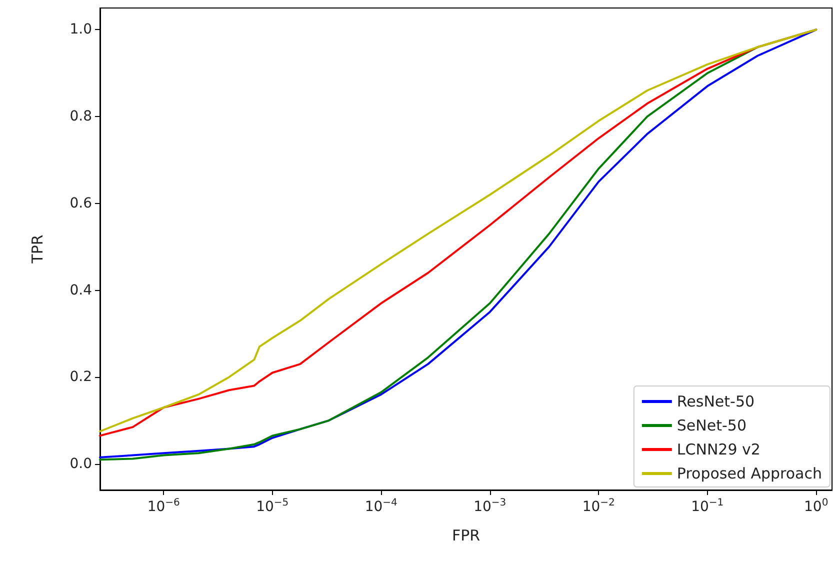 Image resolution: width=833 pixels, height=572 pixels. I want to click on legend-label: ResNet-50, so click(715, 401).